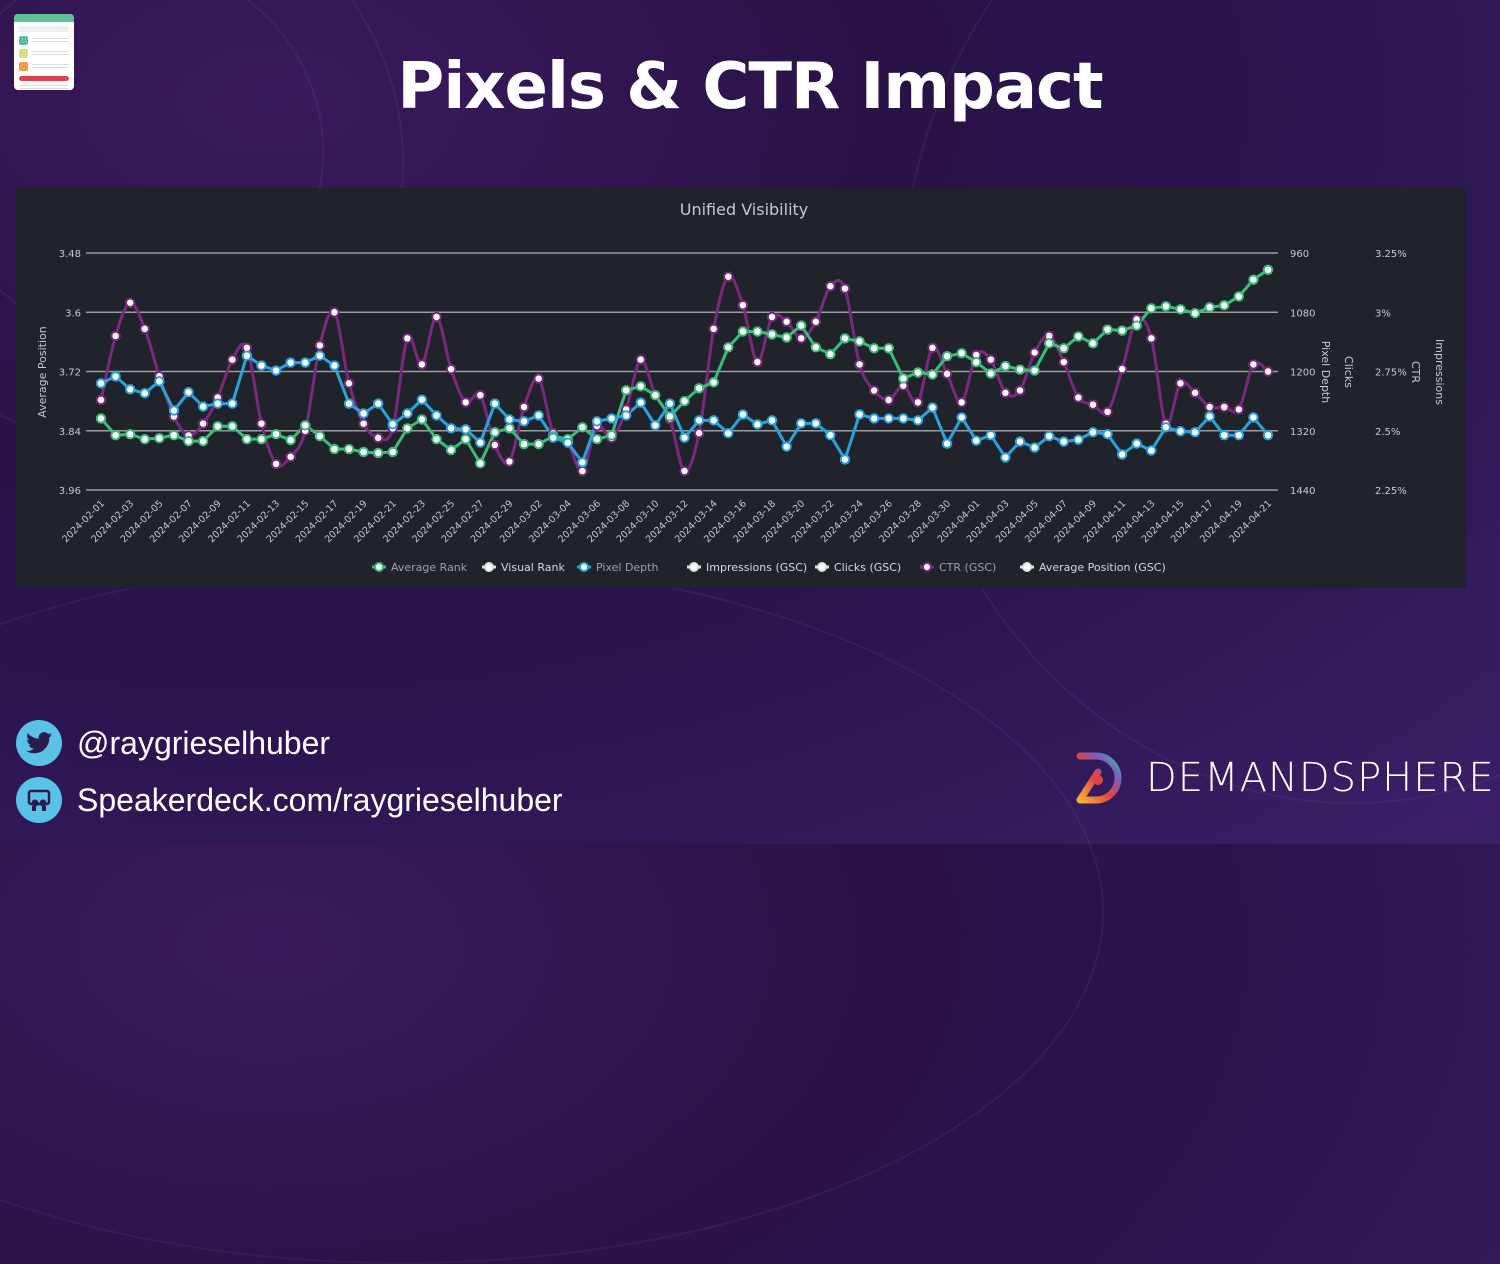 The height and width of the screenshot is (1264, 1500). Describe the element at coordinates (70, 491) in the screenshot. I see `y-tick-label-left: 3.96` at that location.